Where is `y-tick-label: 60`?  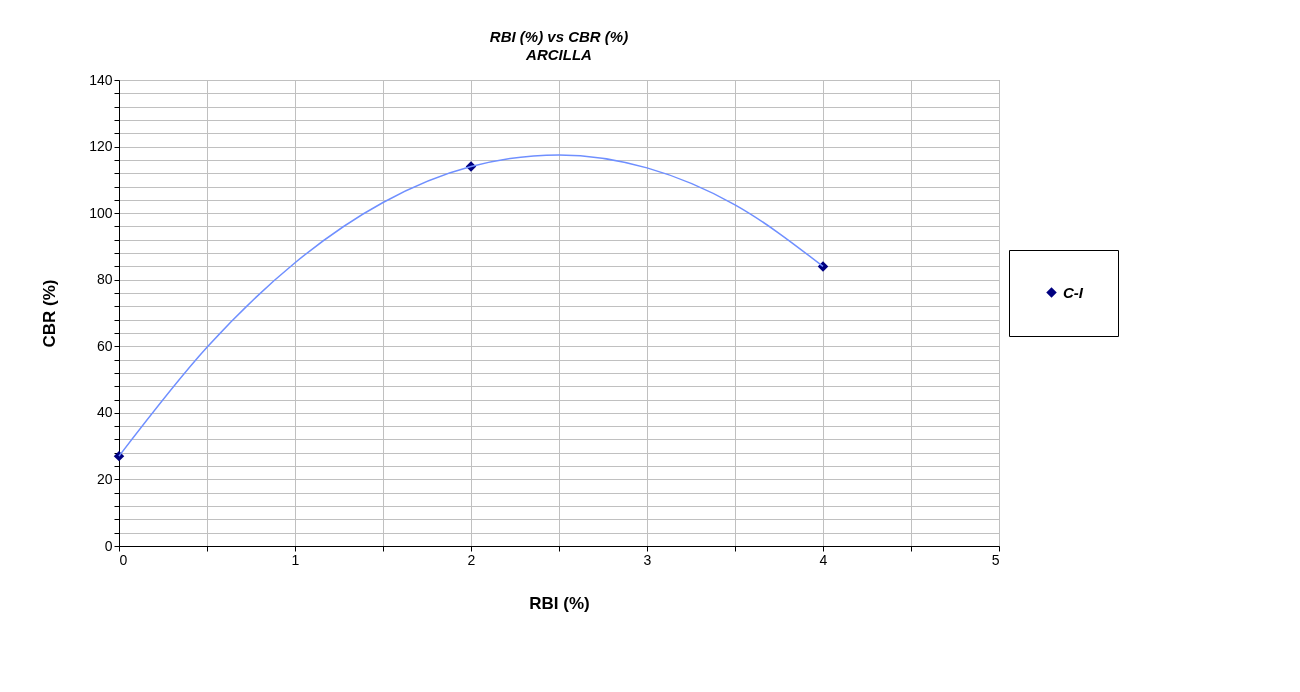
y-tick-label: 60 is located at coordinates (104, 345).